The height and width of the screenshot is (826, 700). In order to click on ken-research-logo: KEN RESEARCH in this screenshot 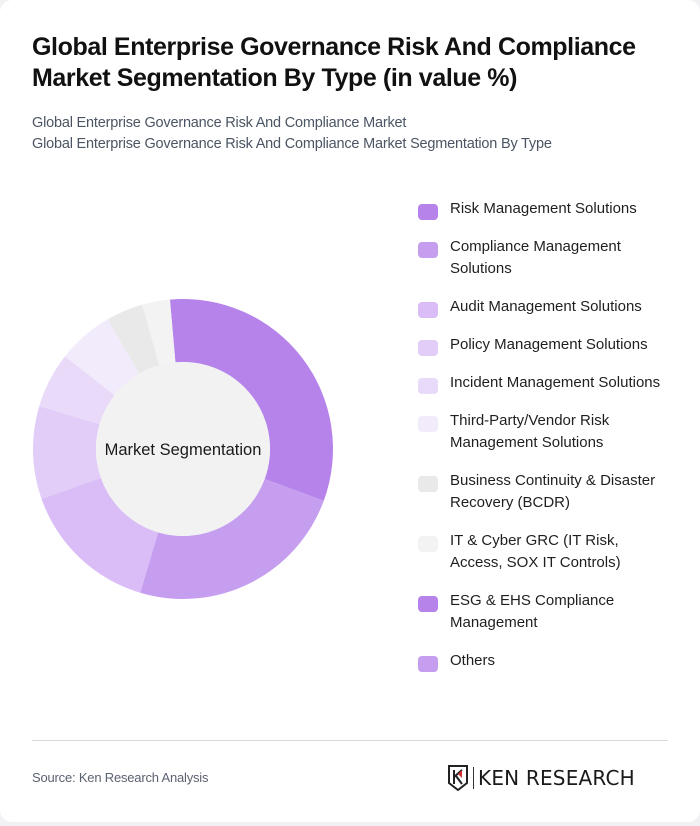, I will do `click(541, 778)`.